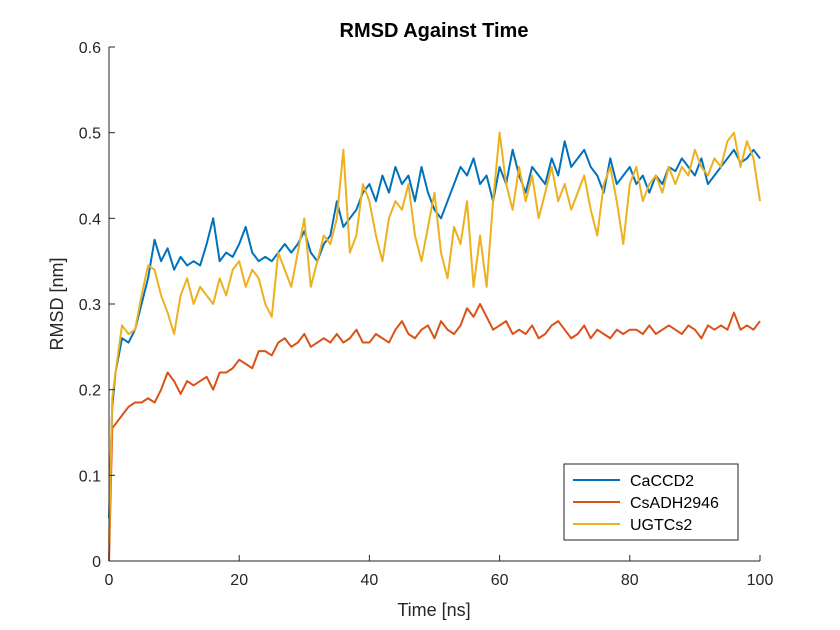 Image resolution: width=840 pixels, height=630 pixels. I want to click on x-tick-label: 60, so click(500, 580).